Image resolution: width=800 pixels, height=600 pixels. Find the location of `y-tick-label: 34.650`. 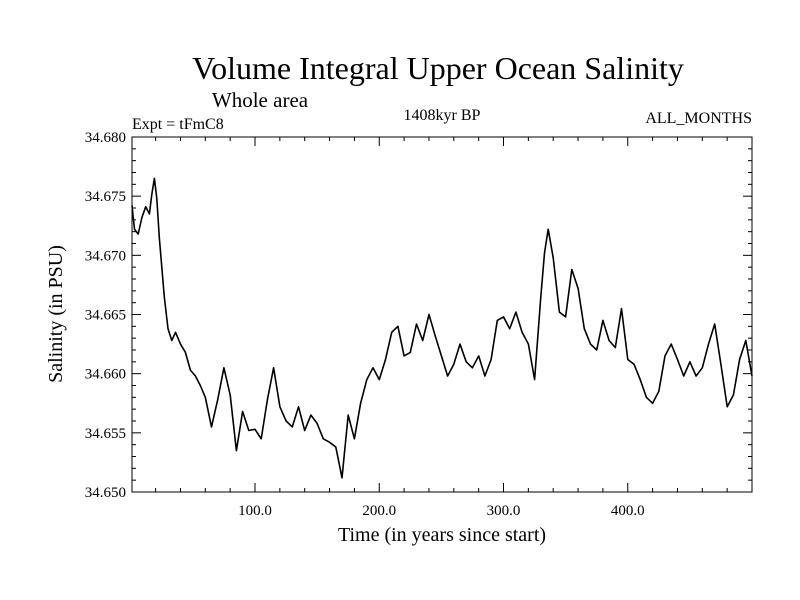

y-tick-label: 34.650 is located at coordinates (105, 493).